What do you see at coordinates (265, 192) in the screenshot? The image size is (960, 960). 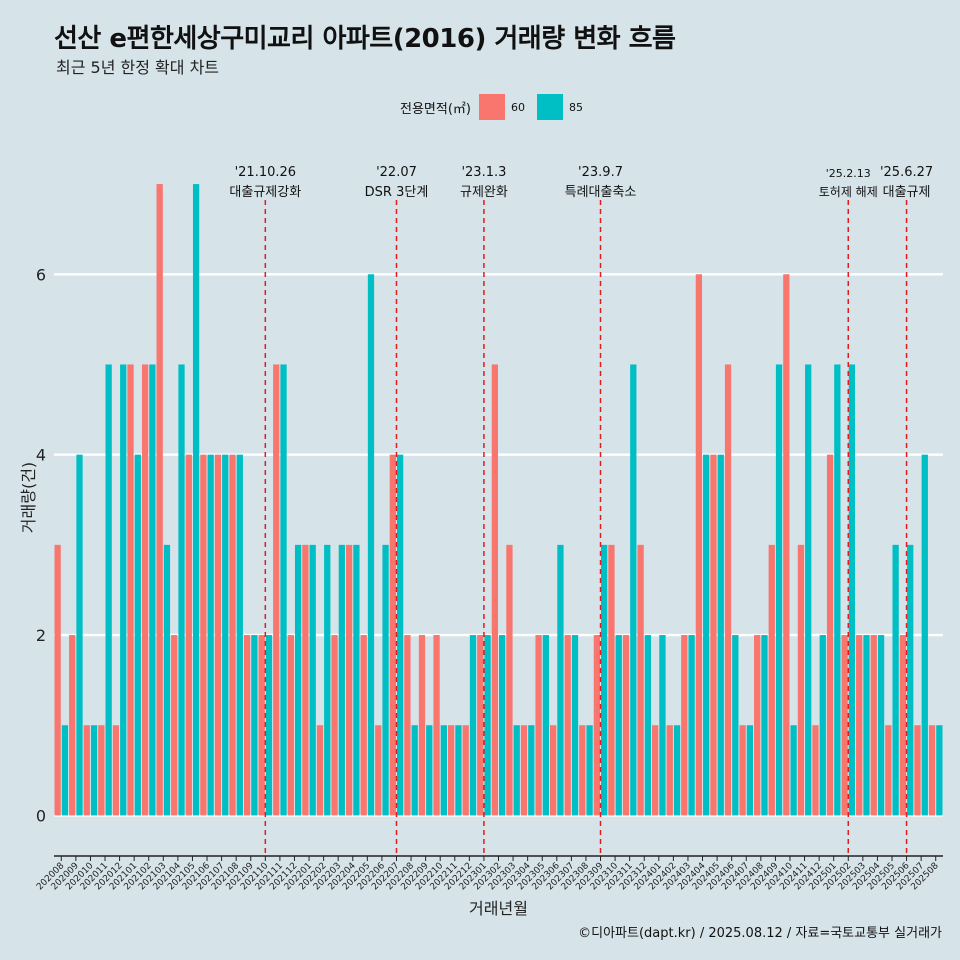 I see `event-label-202110: 대출규제강화` at bounding box center [265, 192].